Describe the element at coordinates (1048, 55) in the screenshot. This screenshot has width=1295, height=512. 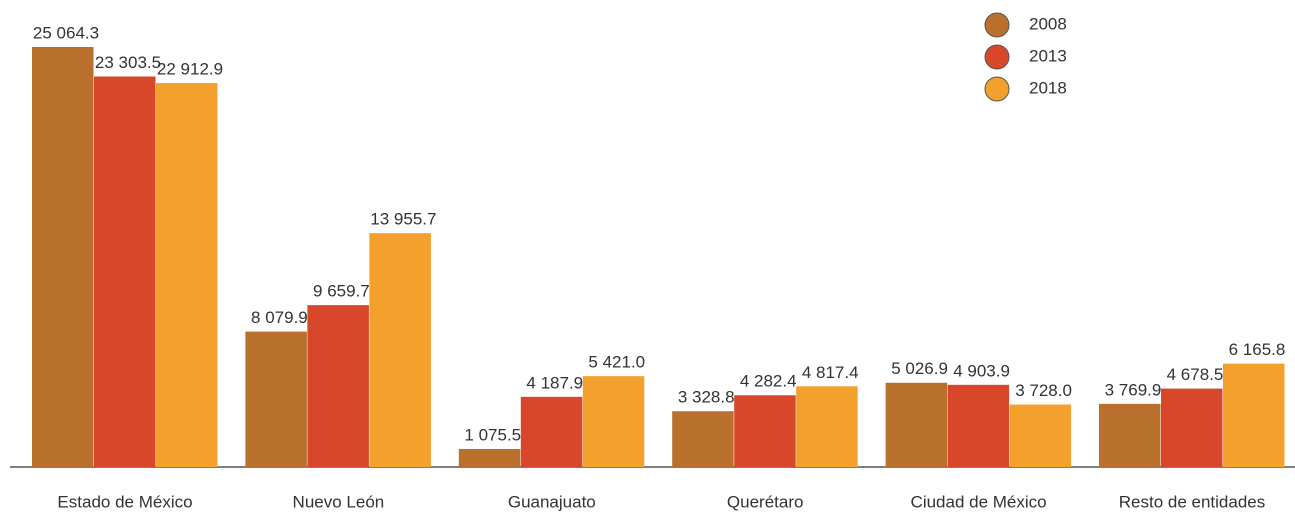
I see `legend-label: 2013` at that location.